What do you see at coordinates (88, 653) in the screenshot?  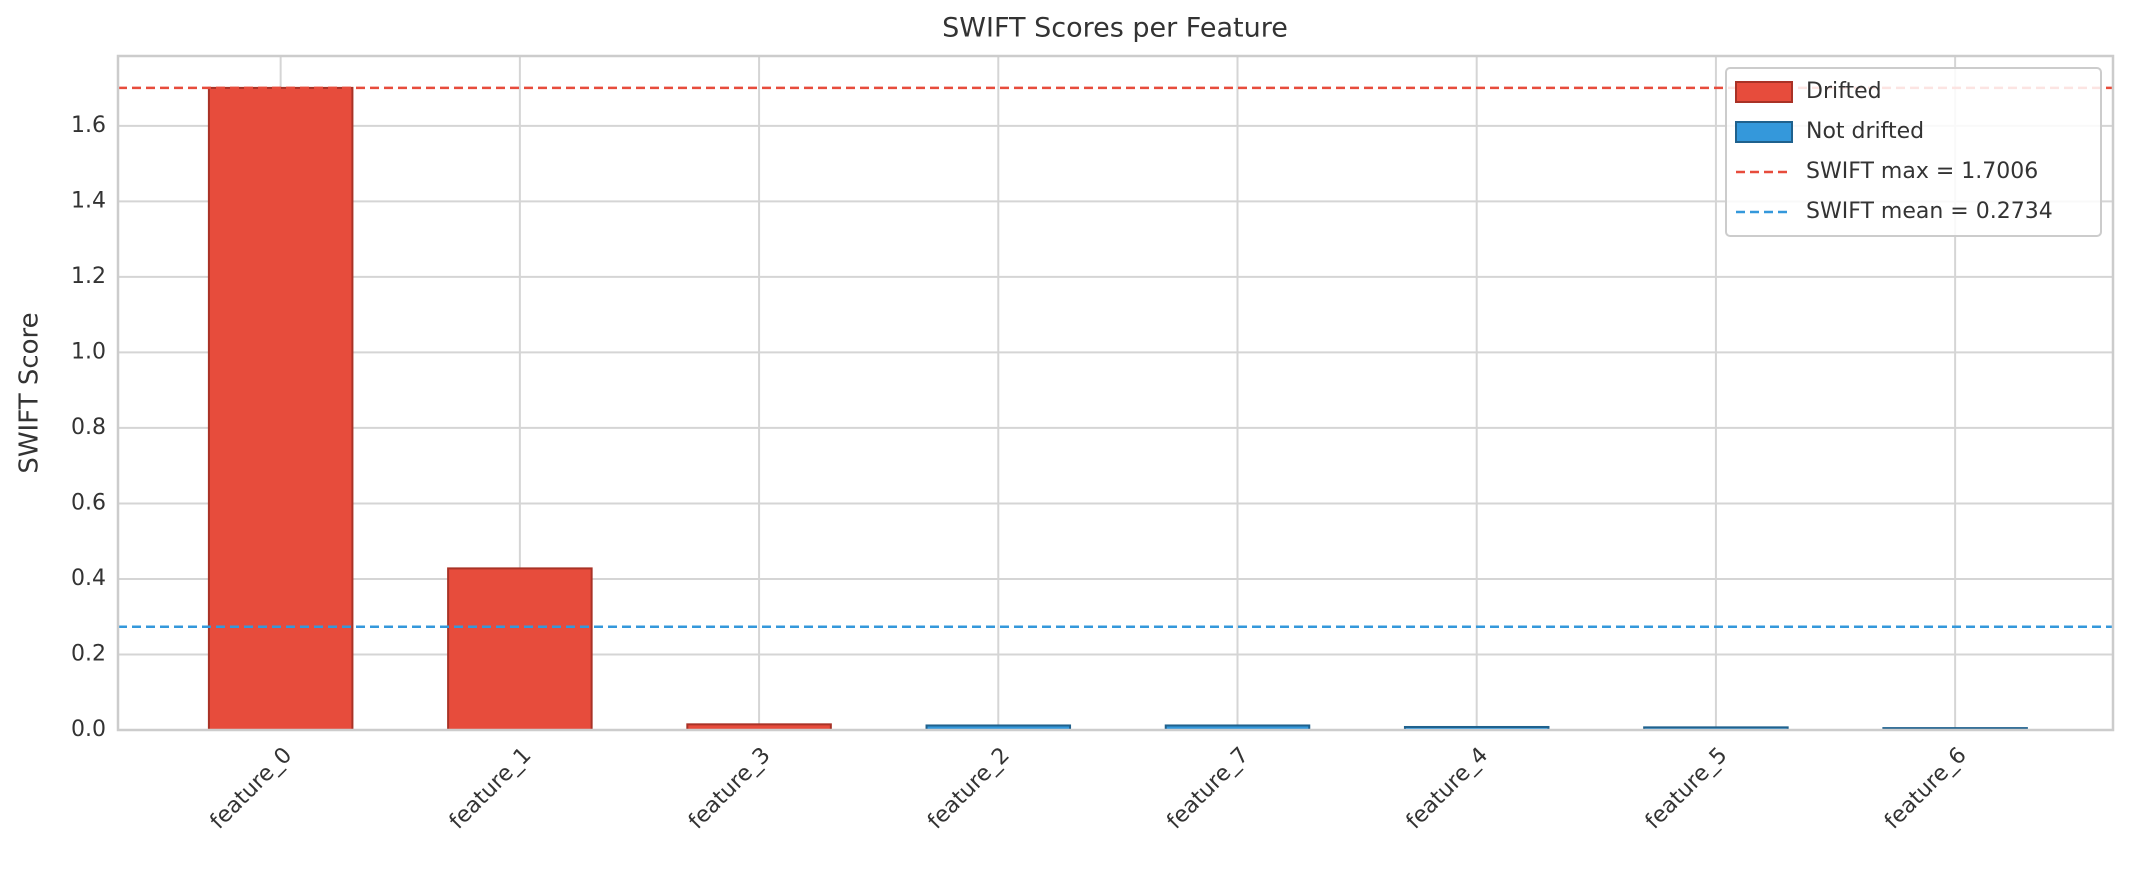 I see `y-tick-label: 0.2` at bounding box center [88, 653].